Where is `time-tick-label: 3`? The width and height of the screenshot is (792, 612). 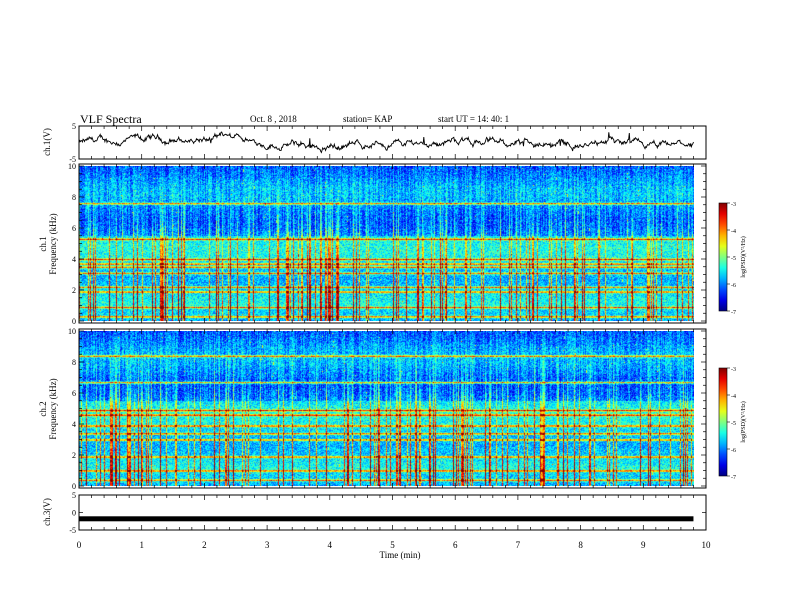
time-tick-label: 3 is located at coordinates (267, 545).